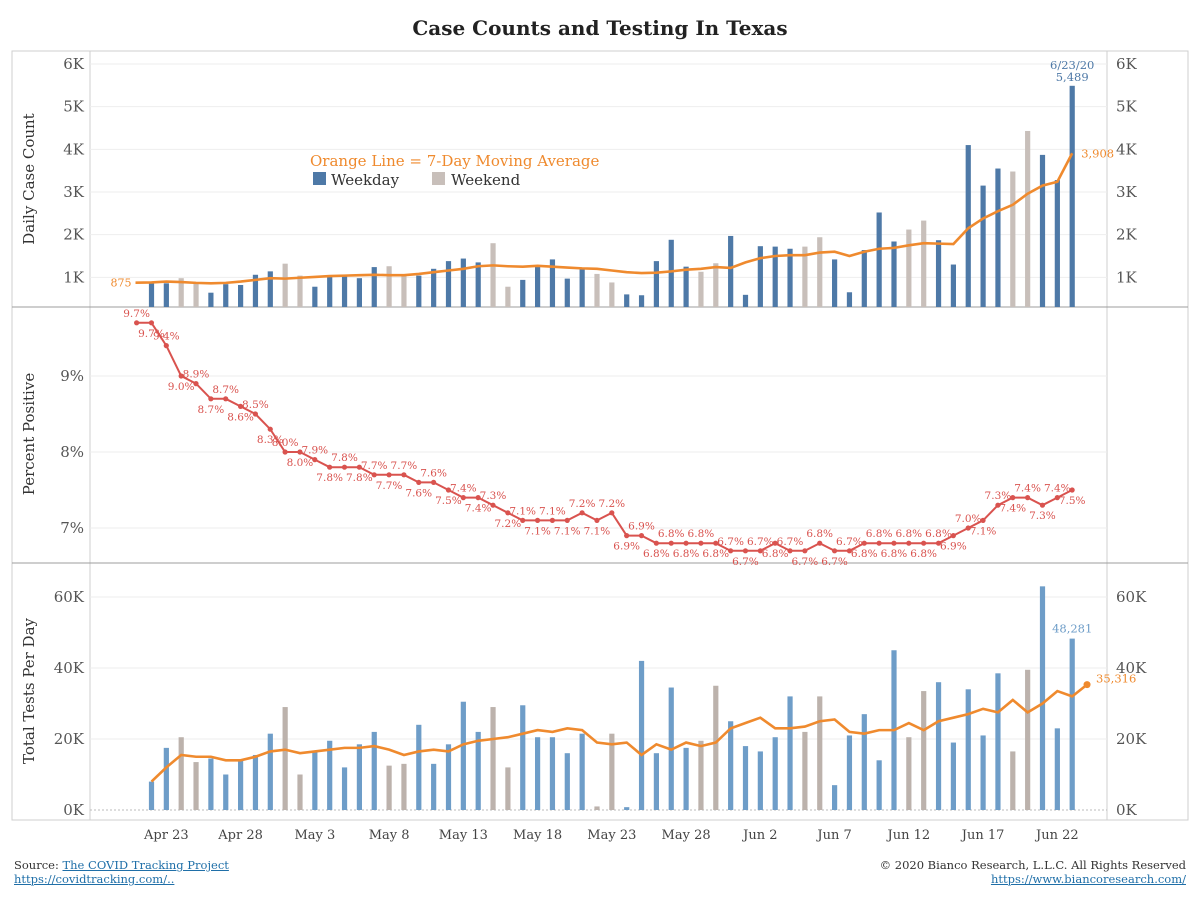 This screenshot has width=1200, height=900. What do you see at coordinates (1088, 879) in the screenshot?
I see `website-link: https://www.biancoresearch.com/` at bounding box center [1088, 879].